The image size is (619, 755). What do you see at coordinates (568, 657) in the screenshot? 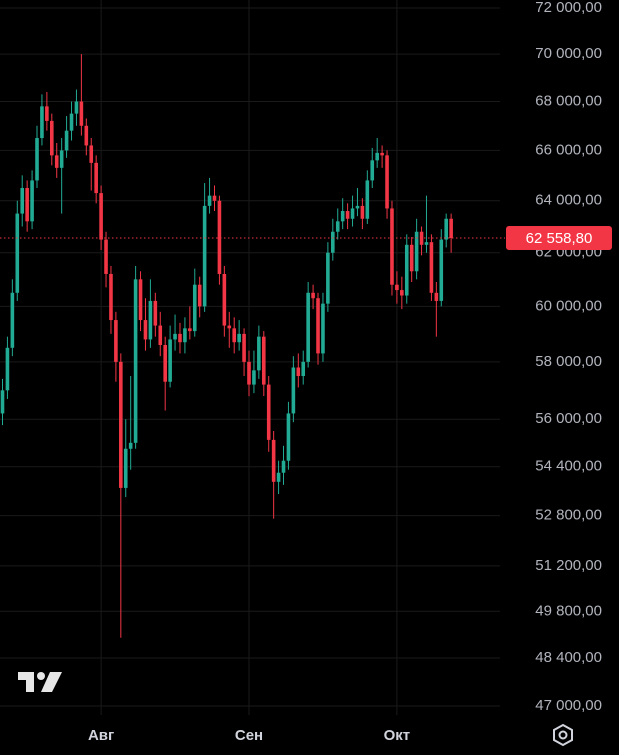
I see `y-tick-label: 48 400,00` at bounding box center [568, 657].